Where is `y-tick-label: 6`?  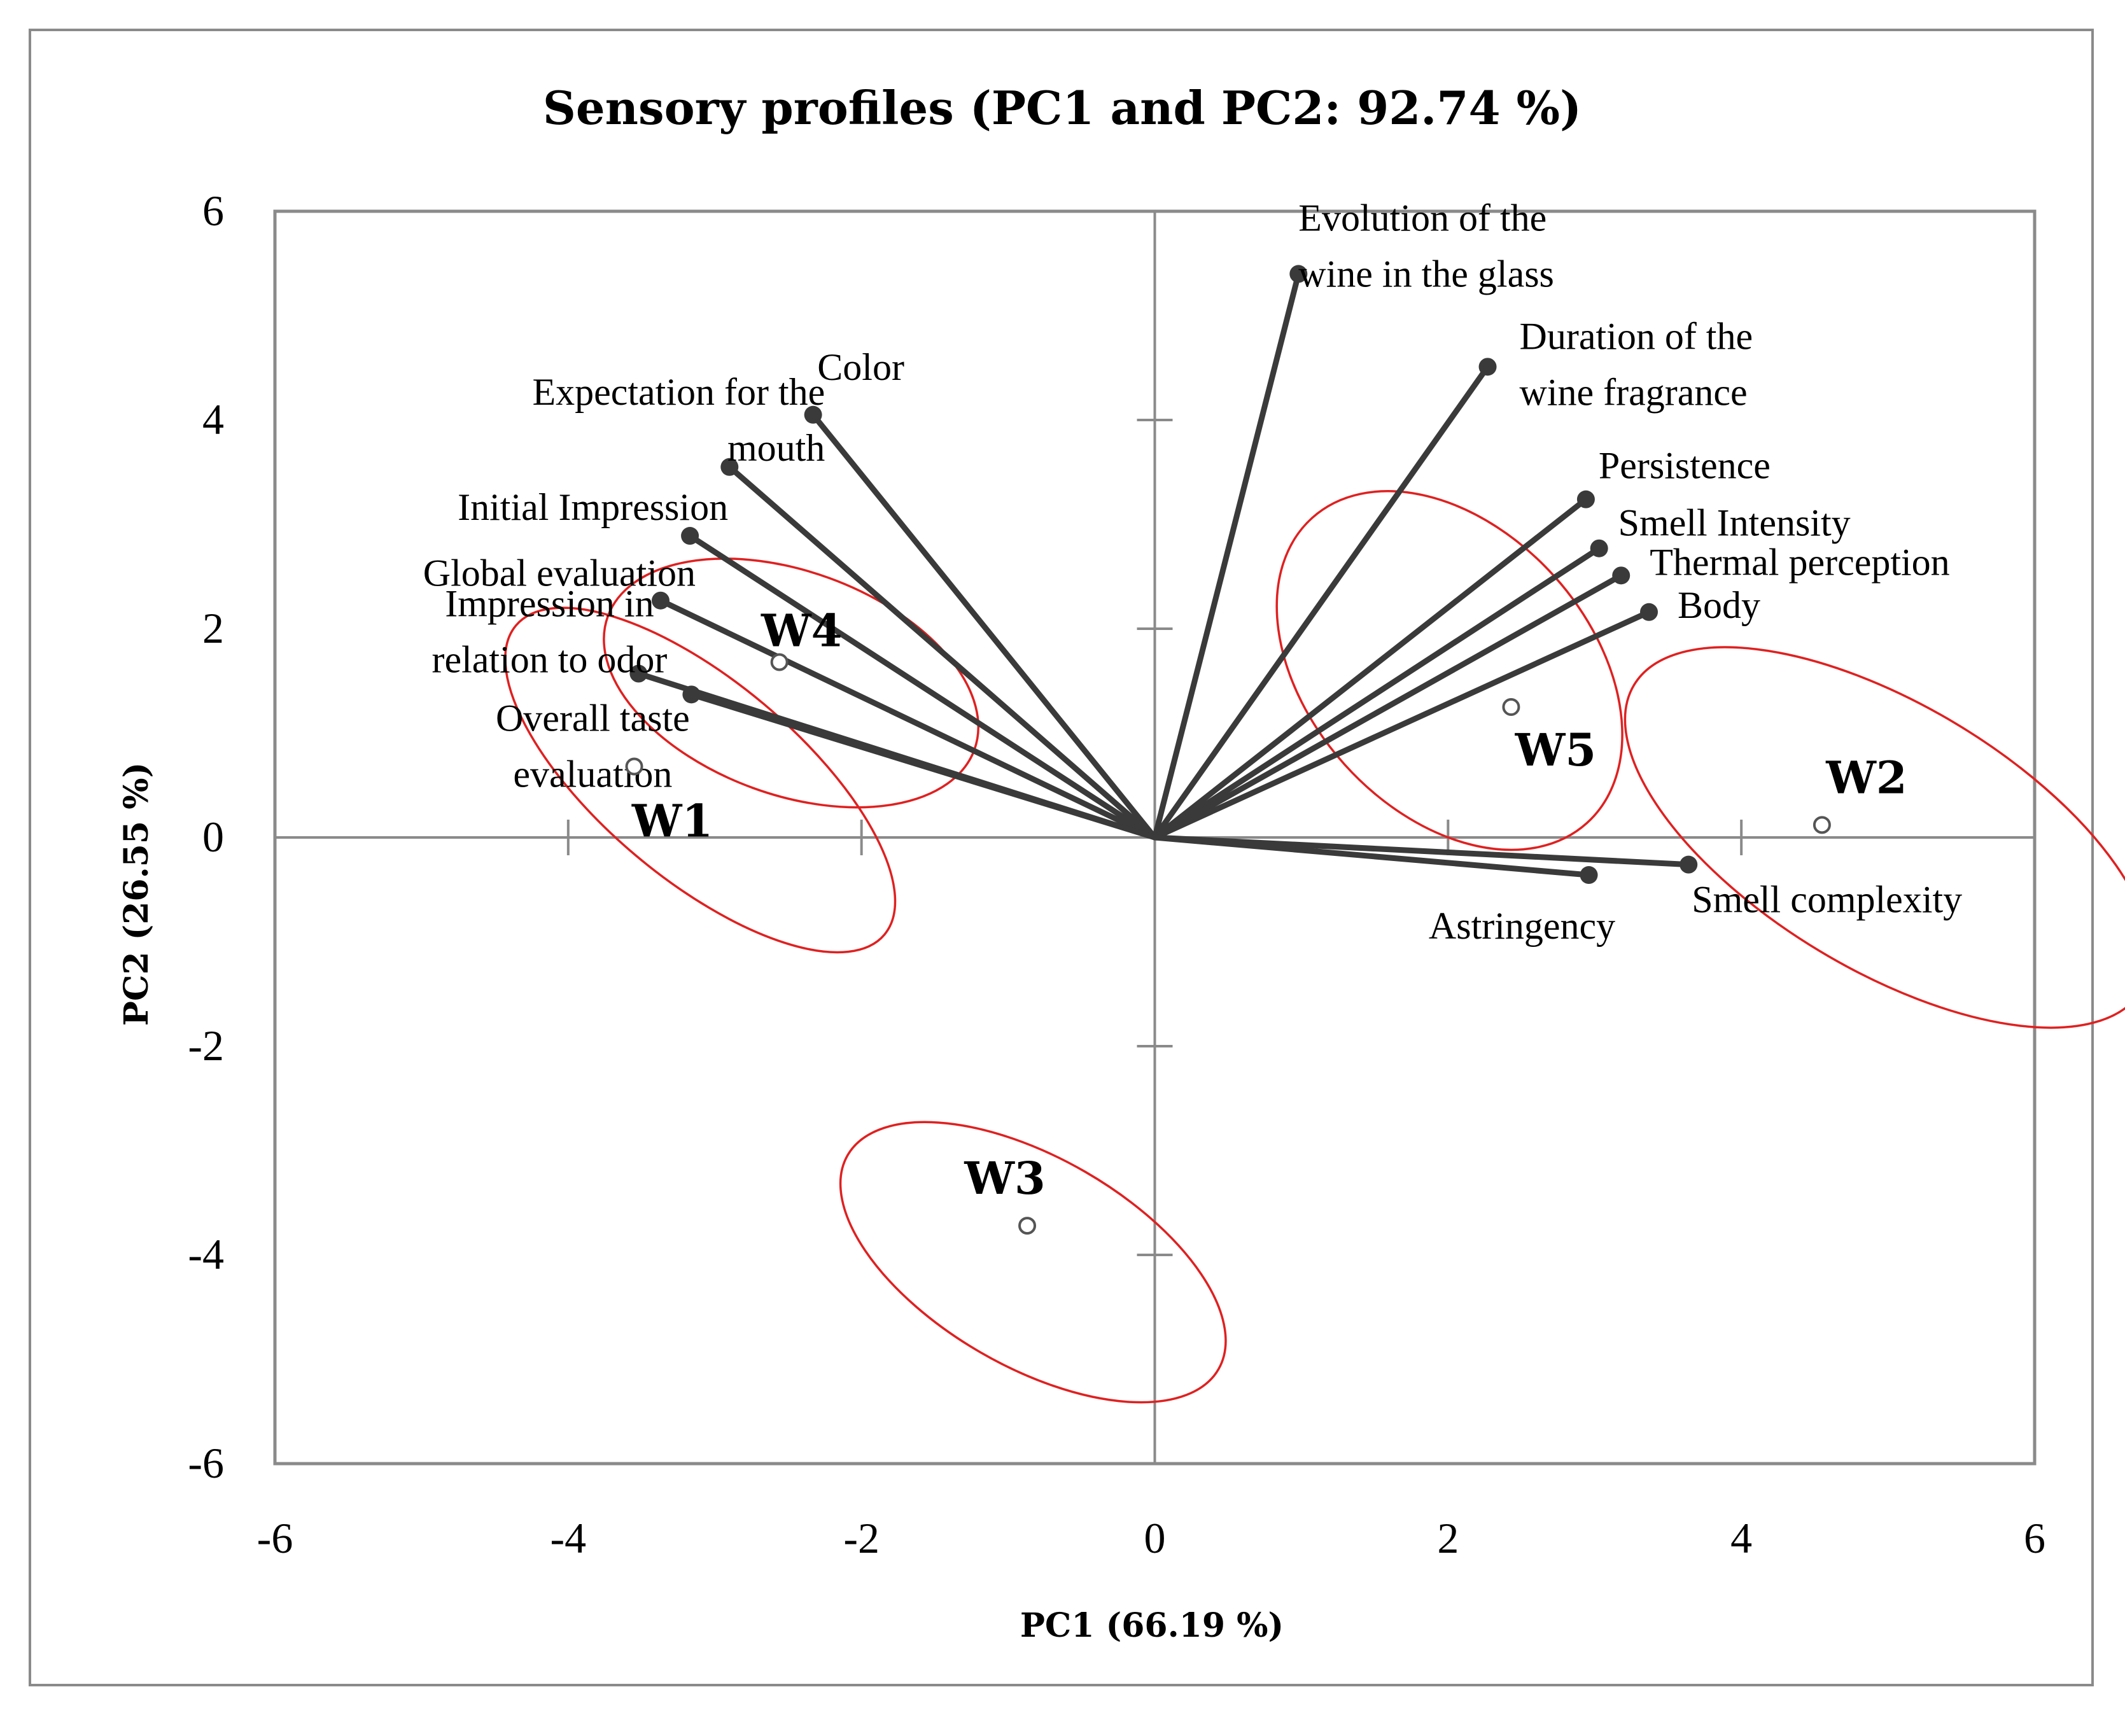 y-tick-label: 6 is located at coordinates (213, 210).